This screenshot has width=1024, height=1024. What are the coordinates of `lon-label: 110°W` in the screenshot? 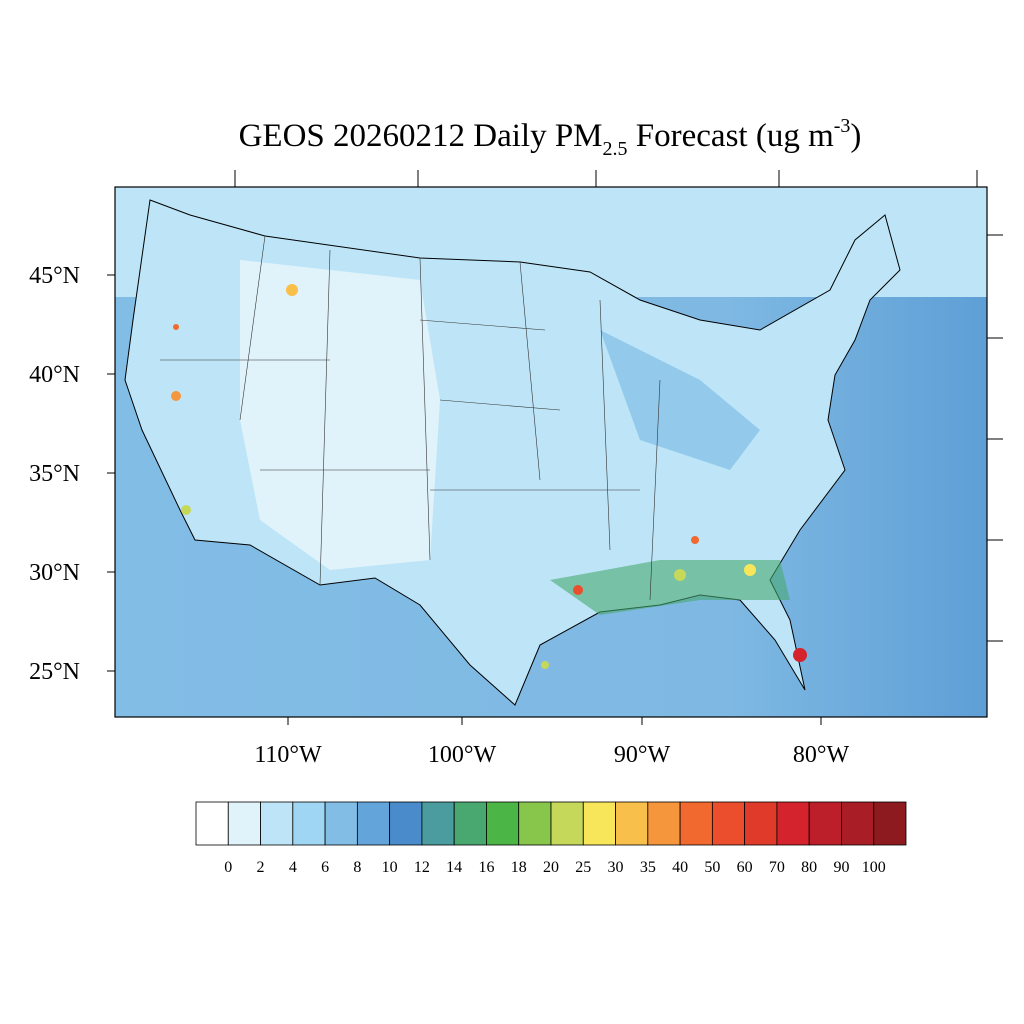 It's located at (288, 755).